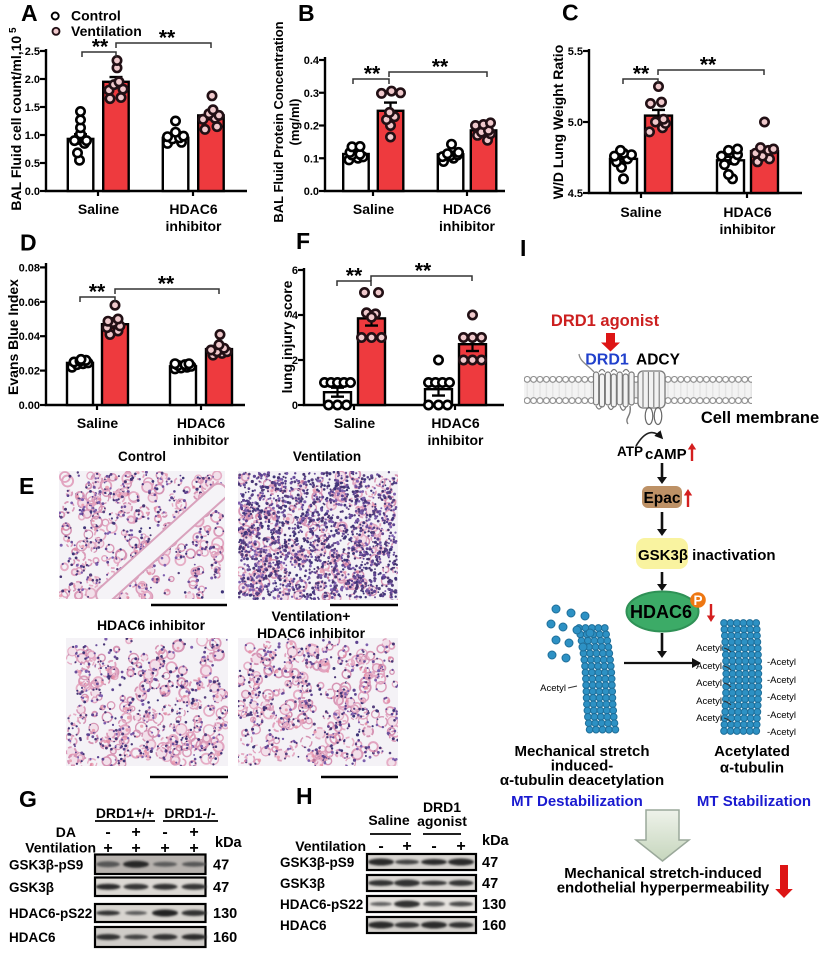 The image size is (824, 953). I want to click on svg-text: DRD1 agonist, so click(605, 321).